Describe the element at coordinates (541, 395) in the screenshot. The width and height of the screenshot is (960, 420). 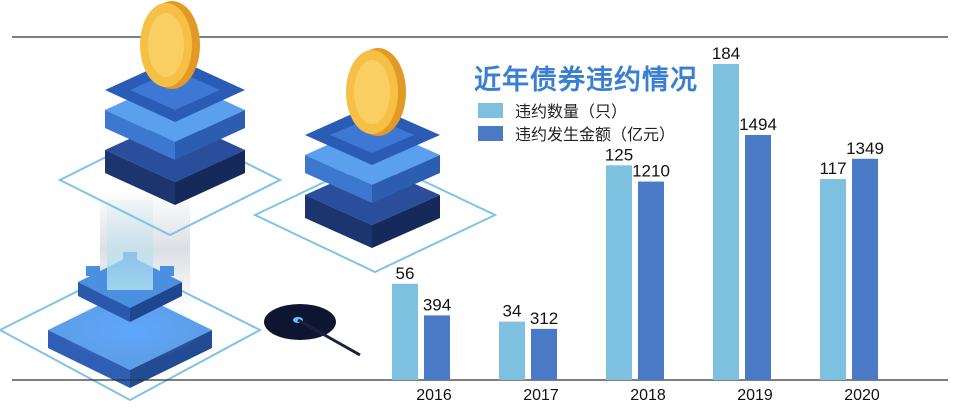
I see `x-tick-label-2017: 2017` at that location.